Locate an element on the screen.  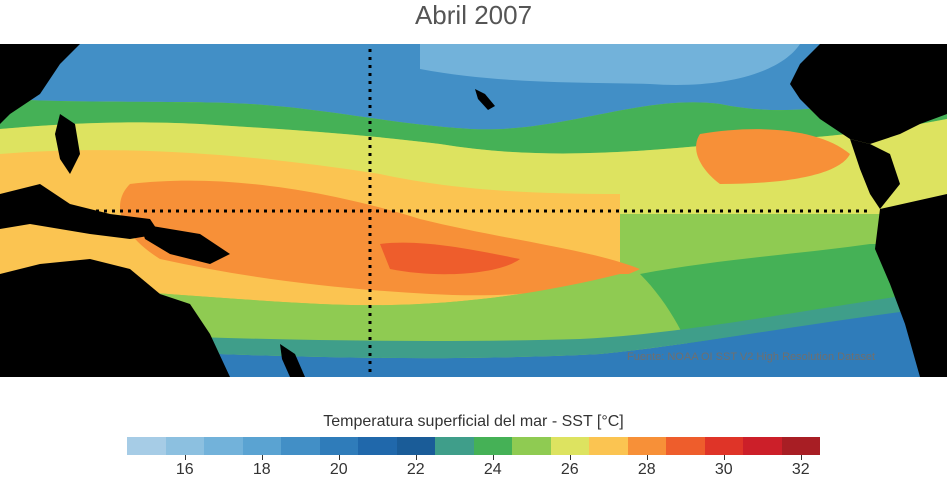
colorbar-tick-label: 26 is located at coordinates (569, 469).